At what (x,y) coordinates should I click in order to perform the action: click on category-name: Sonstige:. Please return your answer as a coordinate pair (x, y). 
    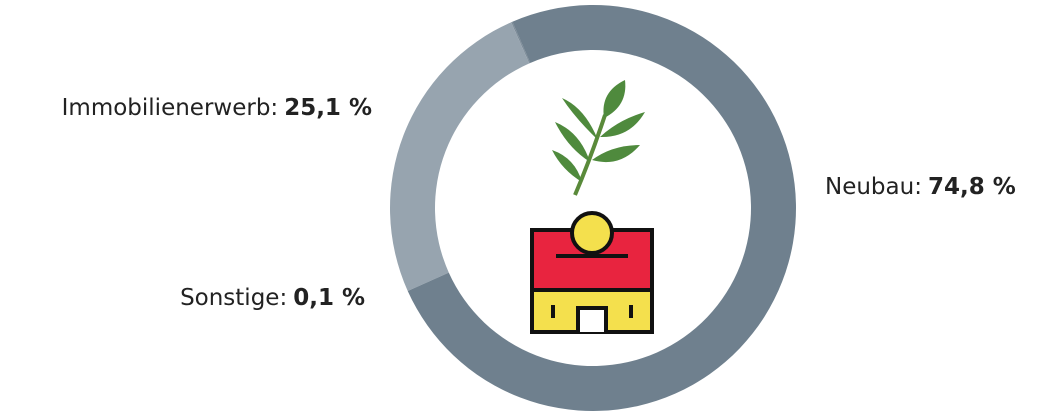
    Looking at the image, I should click on (233, 298).